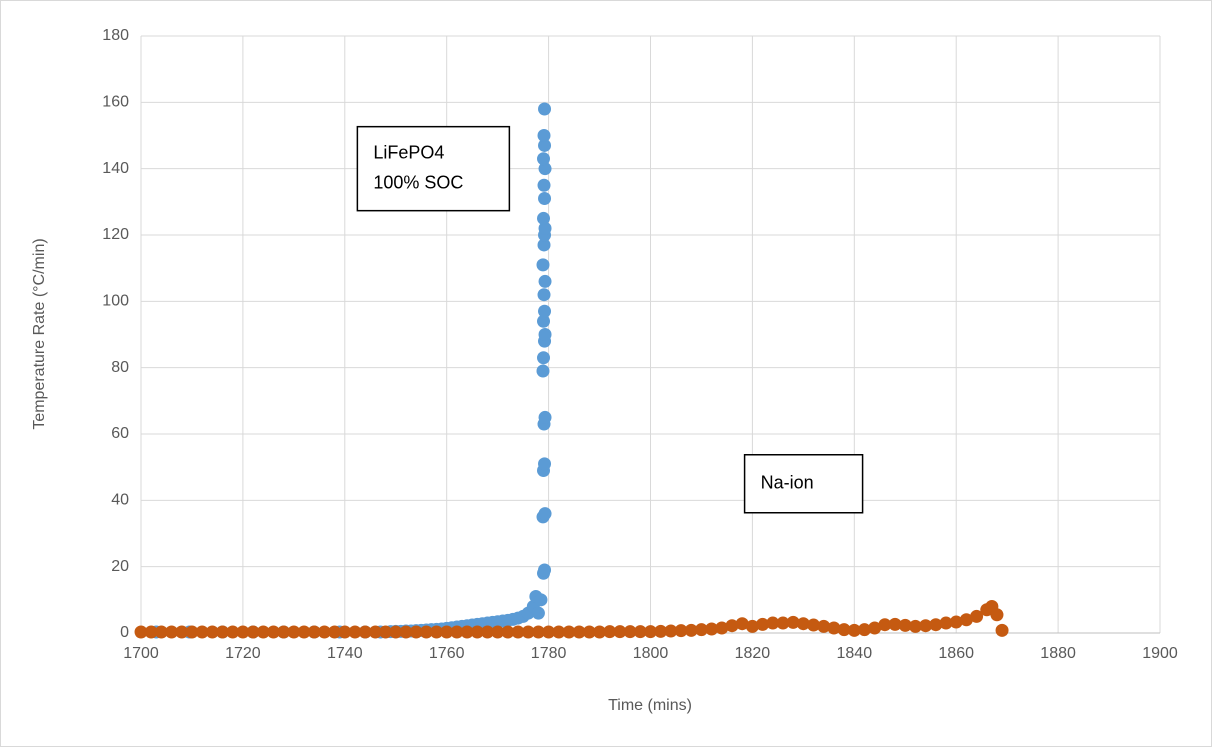 This screenshot has height=747, width=1212. I want to click on x-tick-label: 1800, so click(651, 653).